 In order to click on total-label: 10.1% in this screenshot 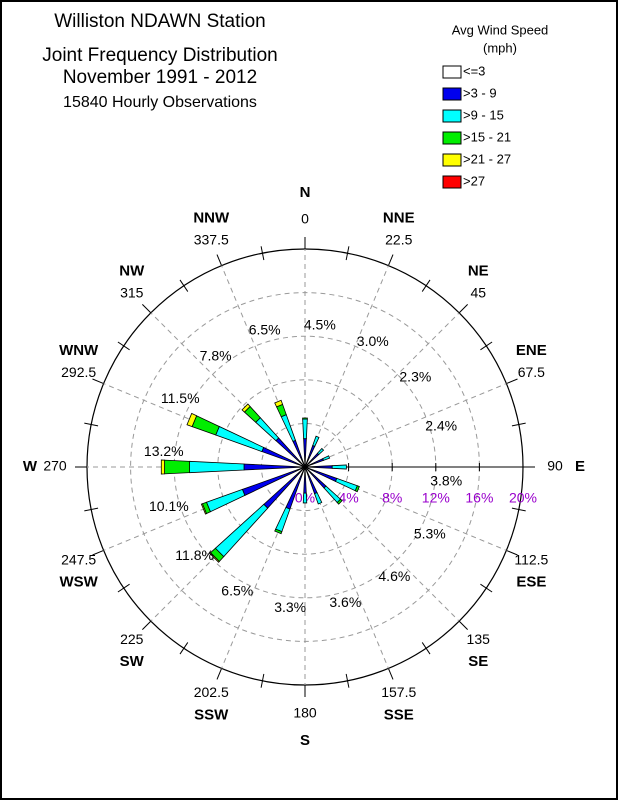, I will do `click(169, 506)`.